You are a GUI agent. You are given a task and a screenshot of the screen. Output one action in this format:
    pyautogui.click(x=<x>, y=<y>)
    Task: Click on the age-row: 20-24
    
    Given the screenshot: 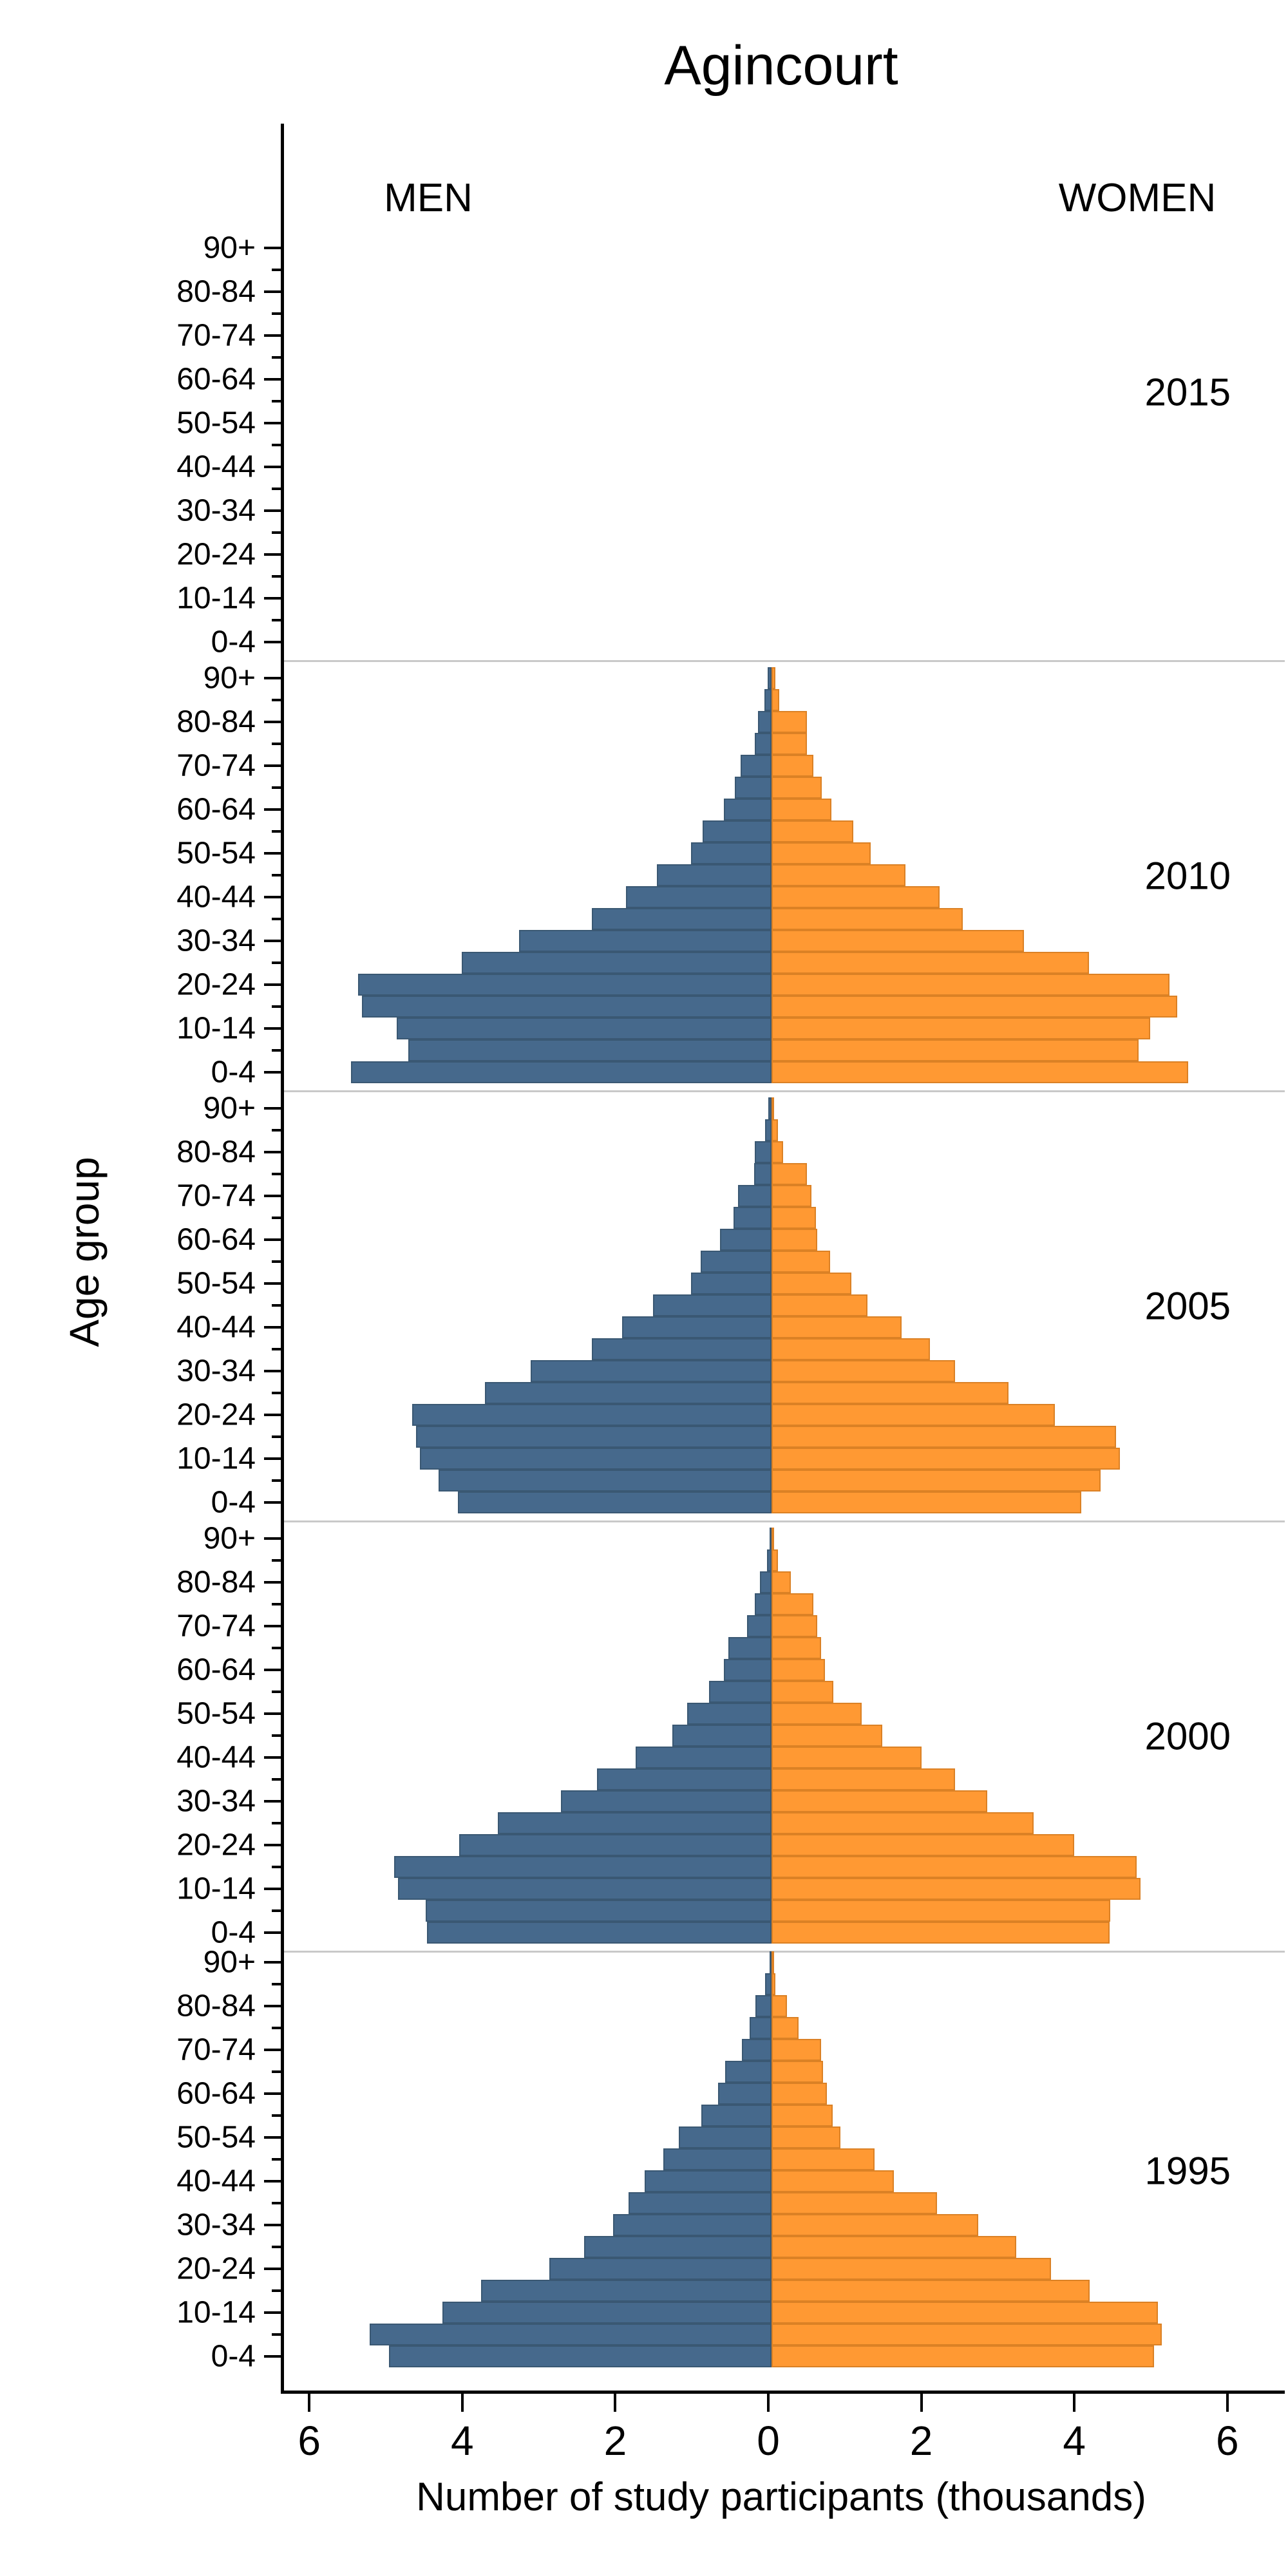 What is the action you would take?
    pyautogui.click(x=730, y=1845)
    